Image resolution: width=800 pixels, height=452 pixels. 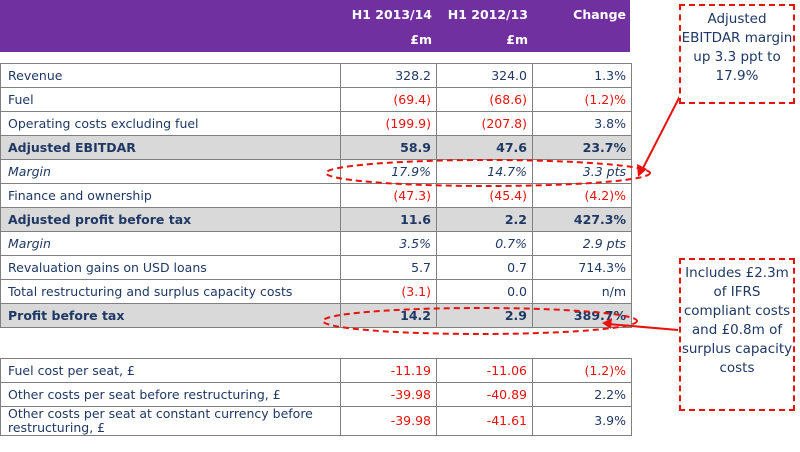 What do you see at coordinates (170, 315) in the screenshot?
I see `row-label: Profit before tax` at bounding box center [170, 315].